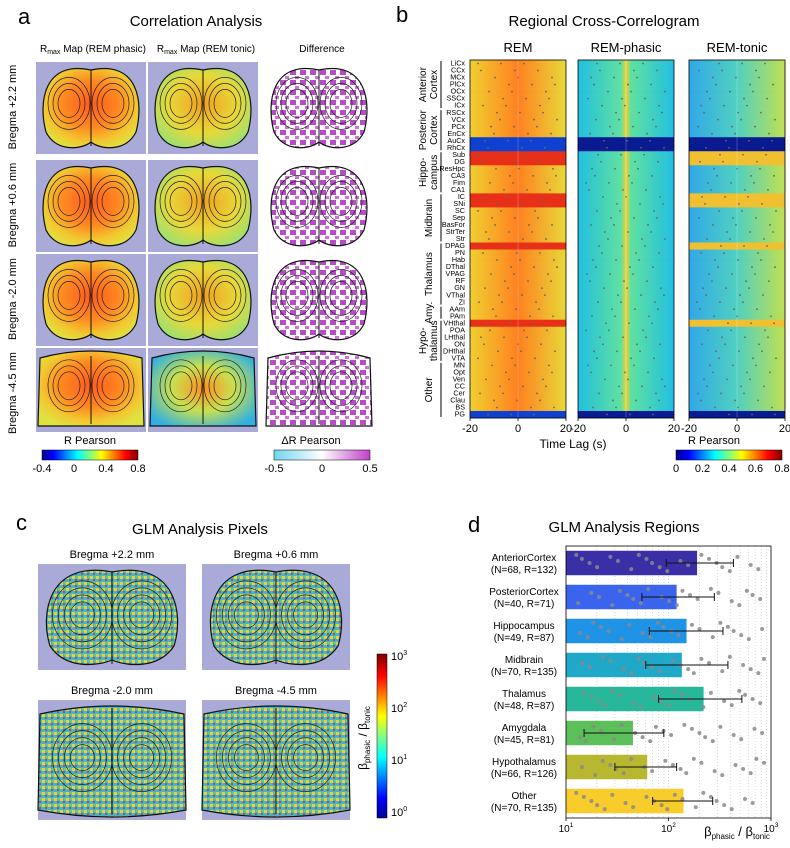 The image size is (790, 848). Describe the element at coordinates (456, 133) in the screenshot. I see `region-label: EnCx` at that location.